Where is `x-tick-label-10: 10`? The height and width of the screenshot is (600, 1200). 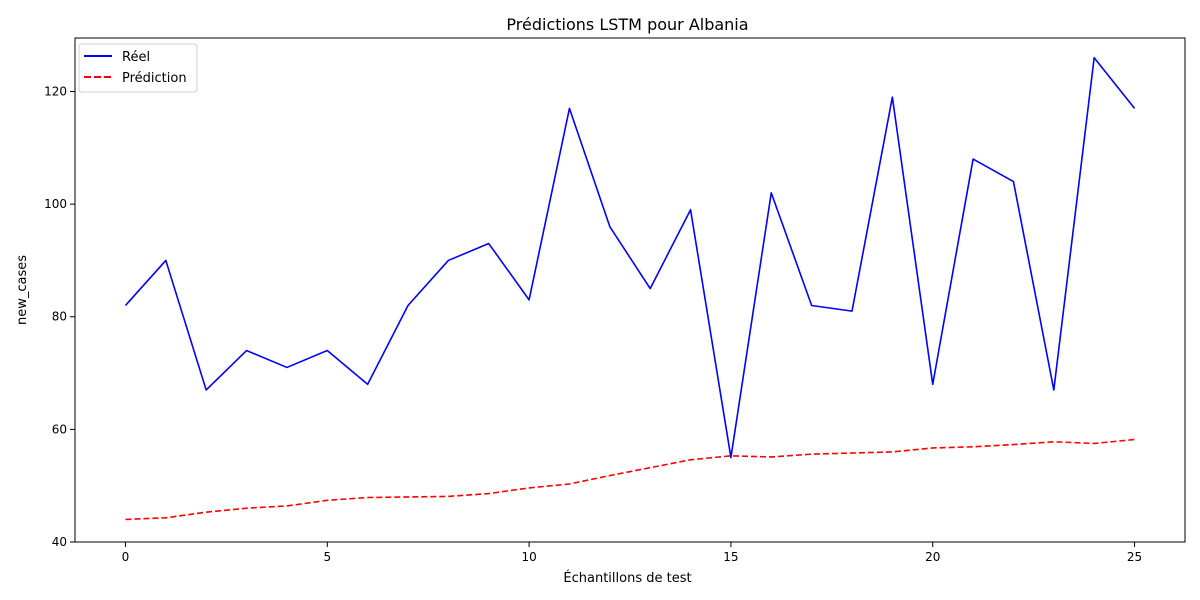
x-tick-label-10: 10 is located at coordinates (528, 557).